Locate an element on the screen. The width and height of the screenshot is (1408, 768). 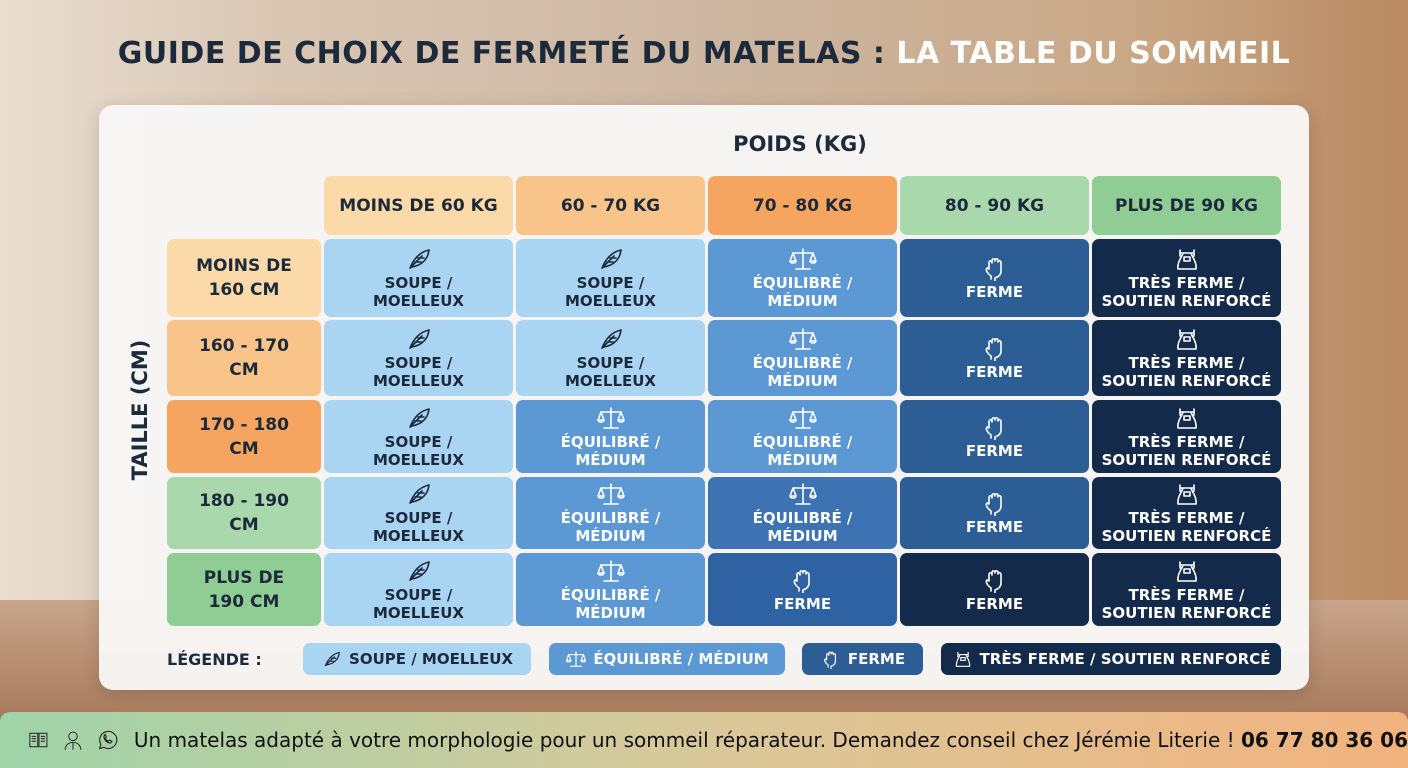
height-header: 160 - 170 CM is located at coordinates (244, 358).